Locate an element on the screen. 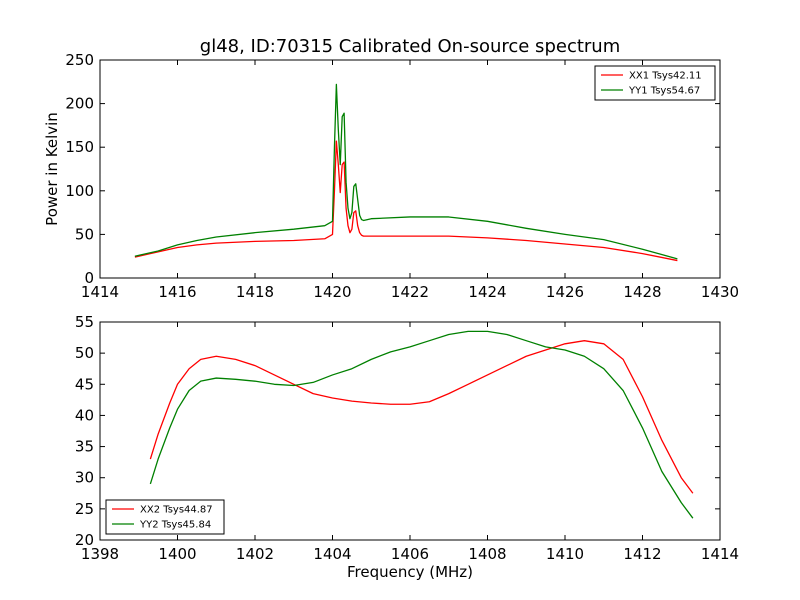 The height and width of the screenshot is (600, 800). x-axis-label: Frequency (MHz) is located at coordinates (410, 572).